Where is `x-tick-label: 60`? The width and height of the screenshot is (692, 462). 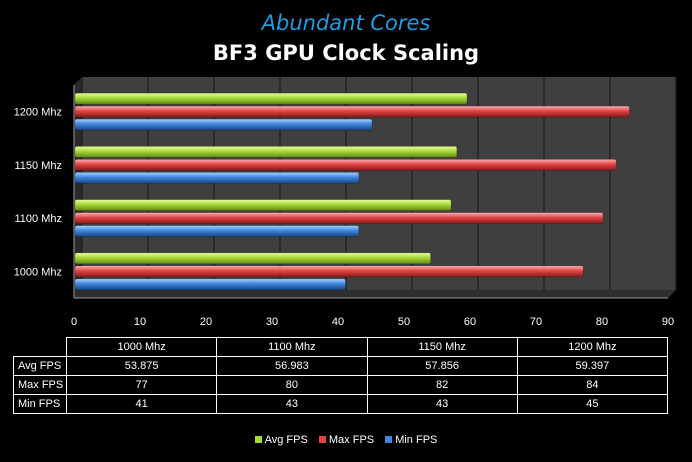 x-tick-label: 60 is located at coordinates (470, 322).